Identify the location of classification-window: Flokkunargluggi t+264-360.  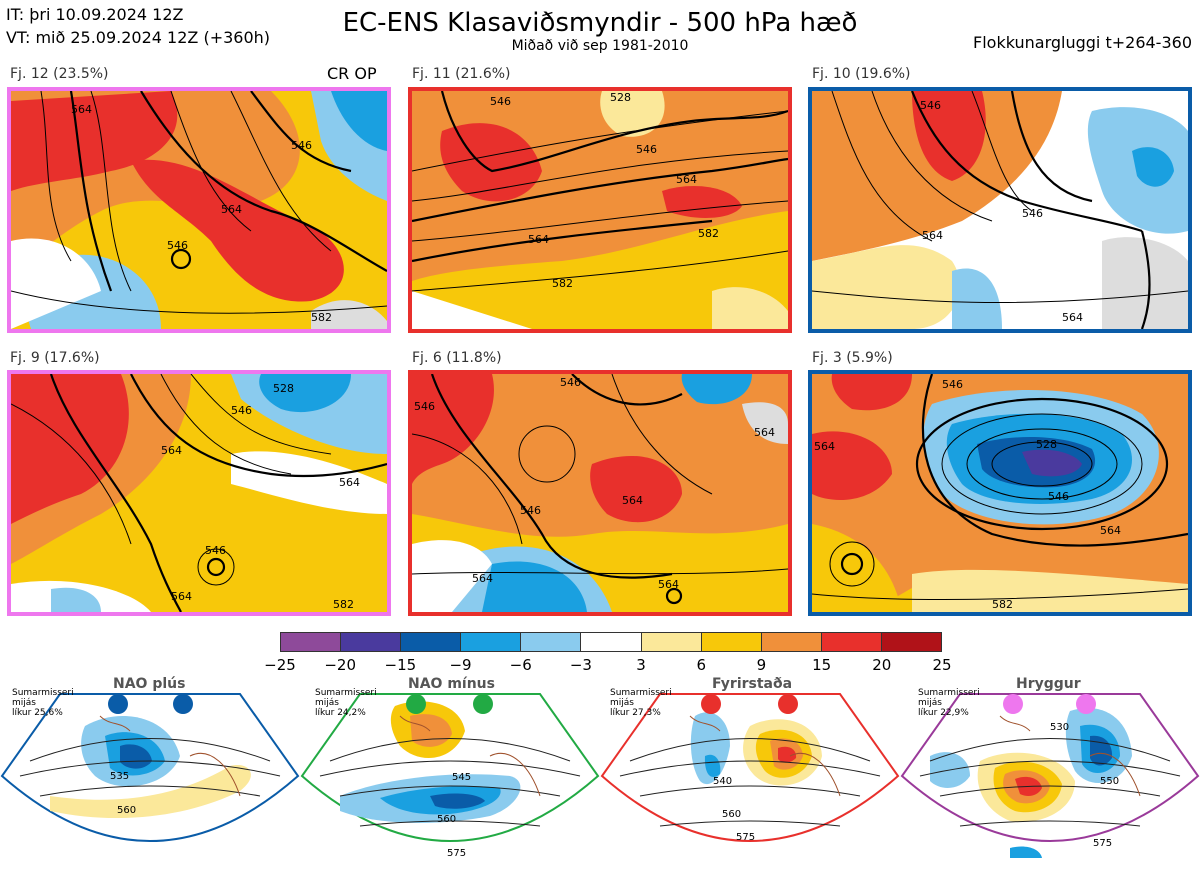
(1082, 42).